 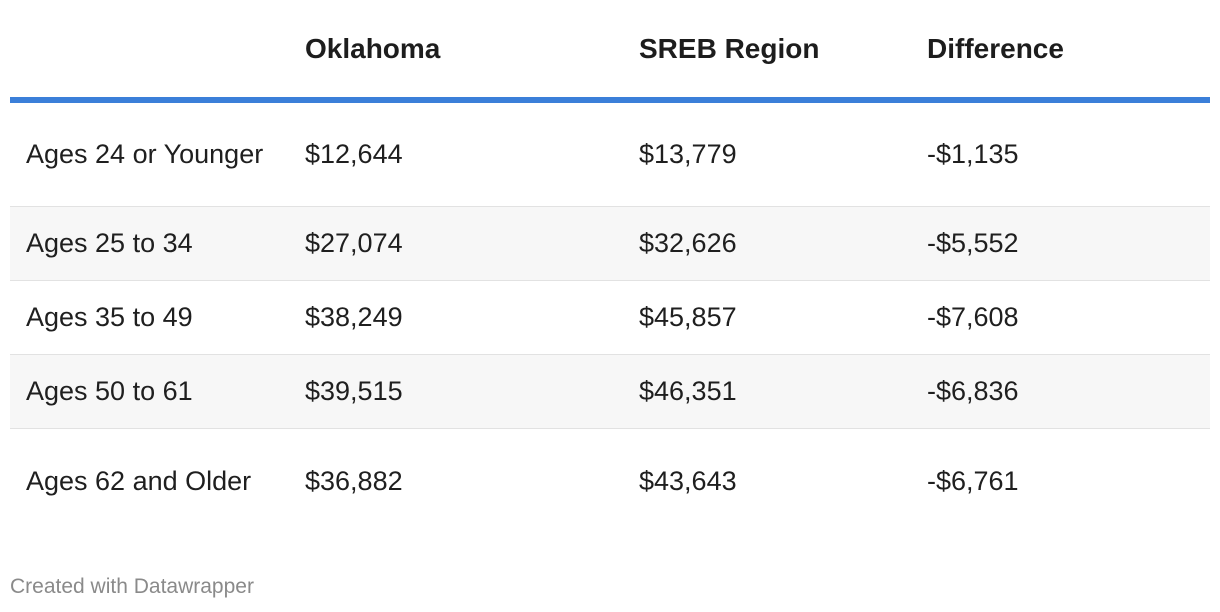 I want to click on header-cell-category, so click(x=149, y=51).